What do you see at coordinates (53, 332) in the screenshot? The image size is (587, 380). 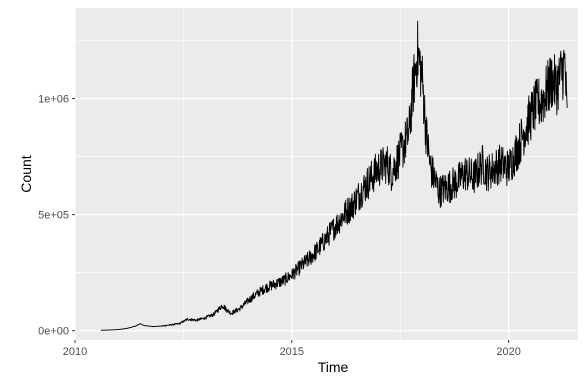 I see `y-tick-label: 0e+00` at bounding box center [53, 332].